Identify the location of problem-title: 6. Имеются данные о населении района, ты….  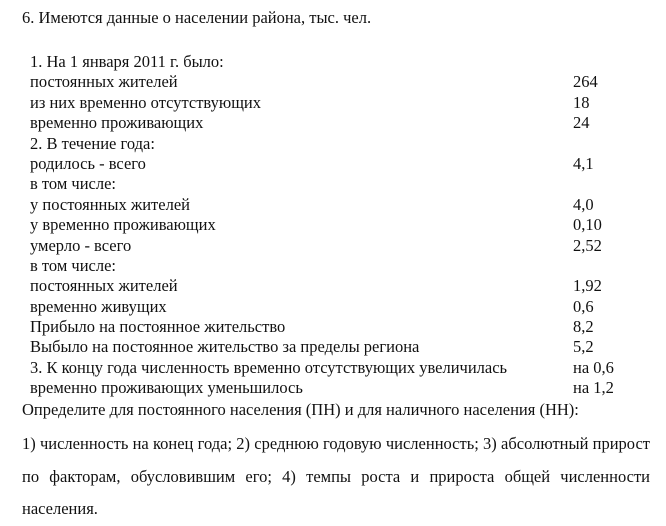
(197, 17).